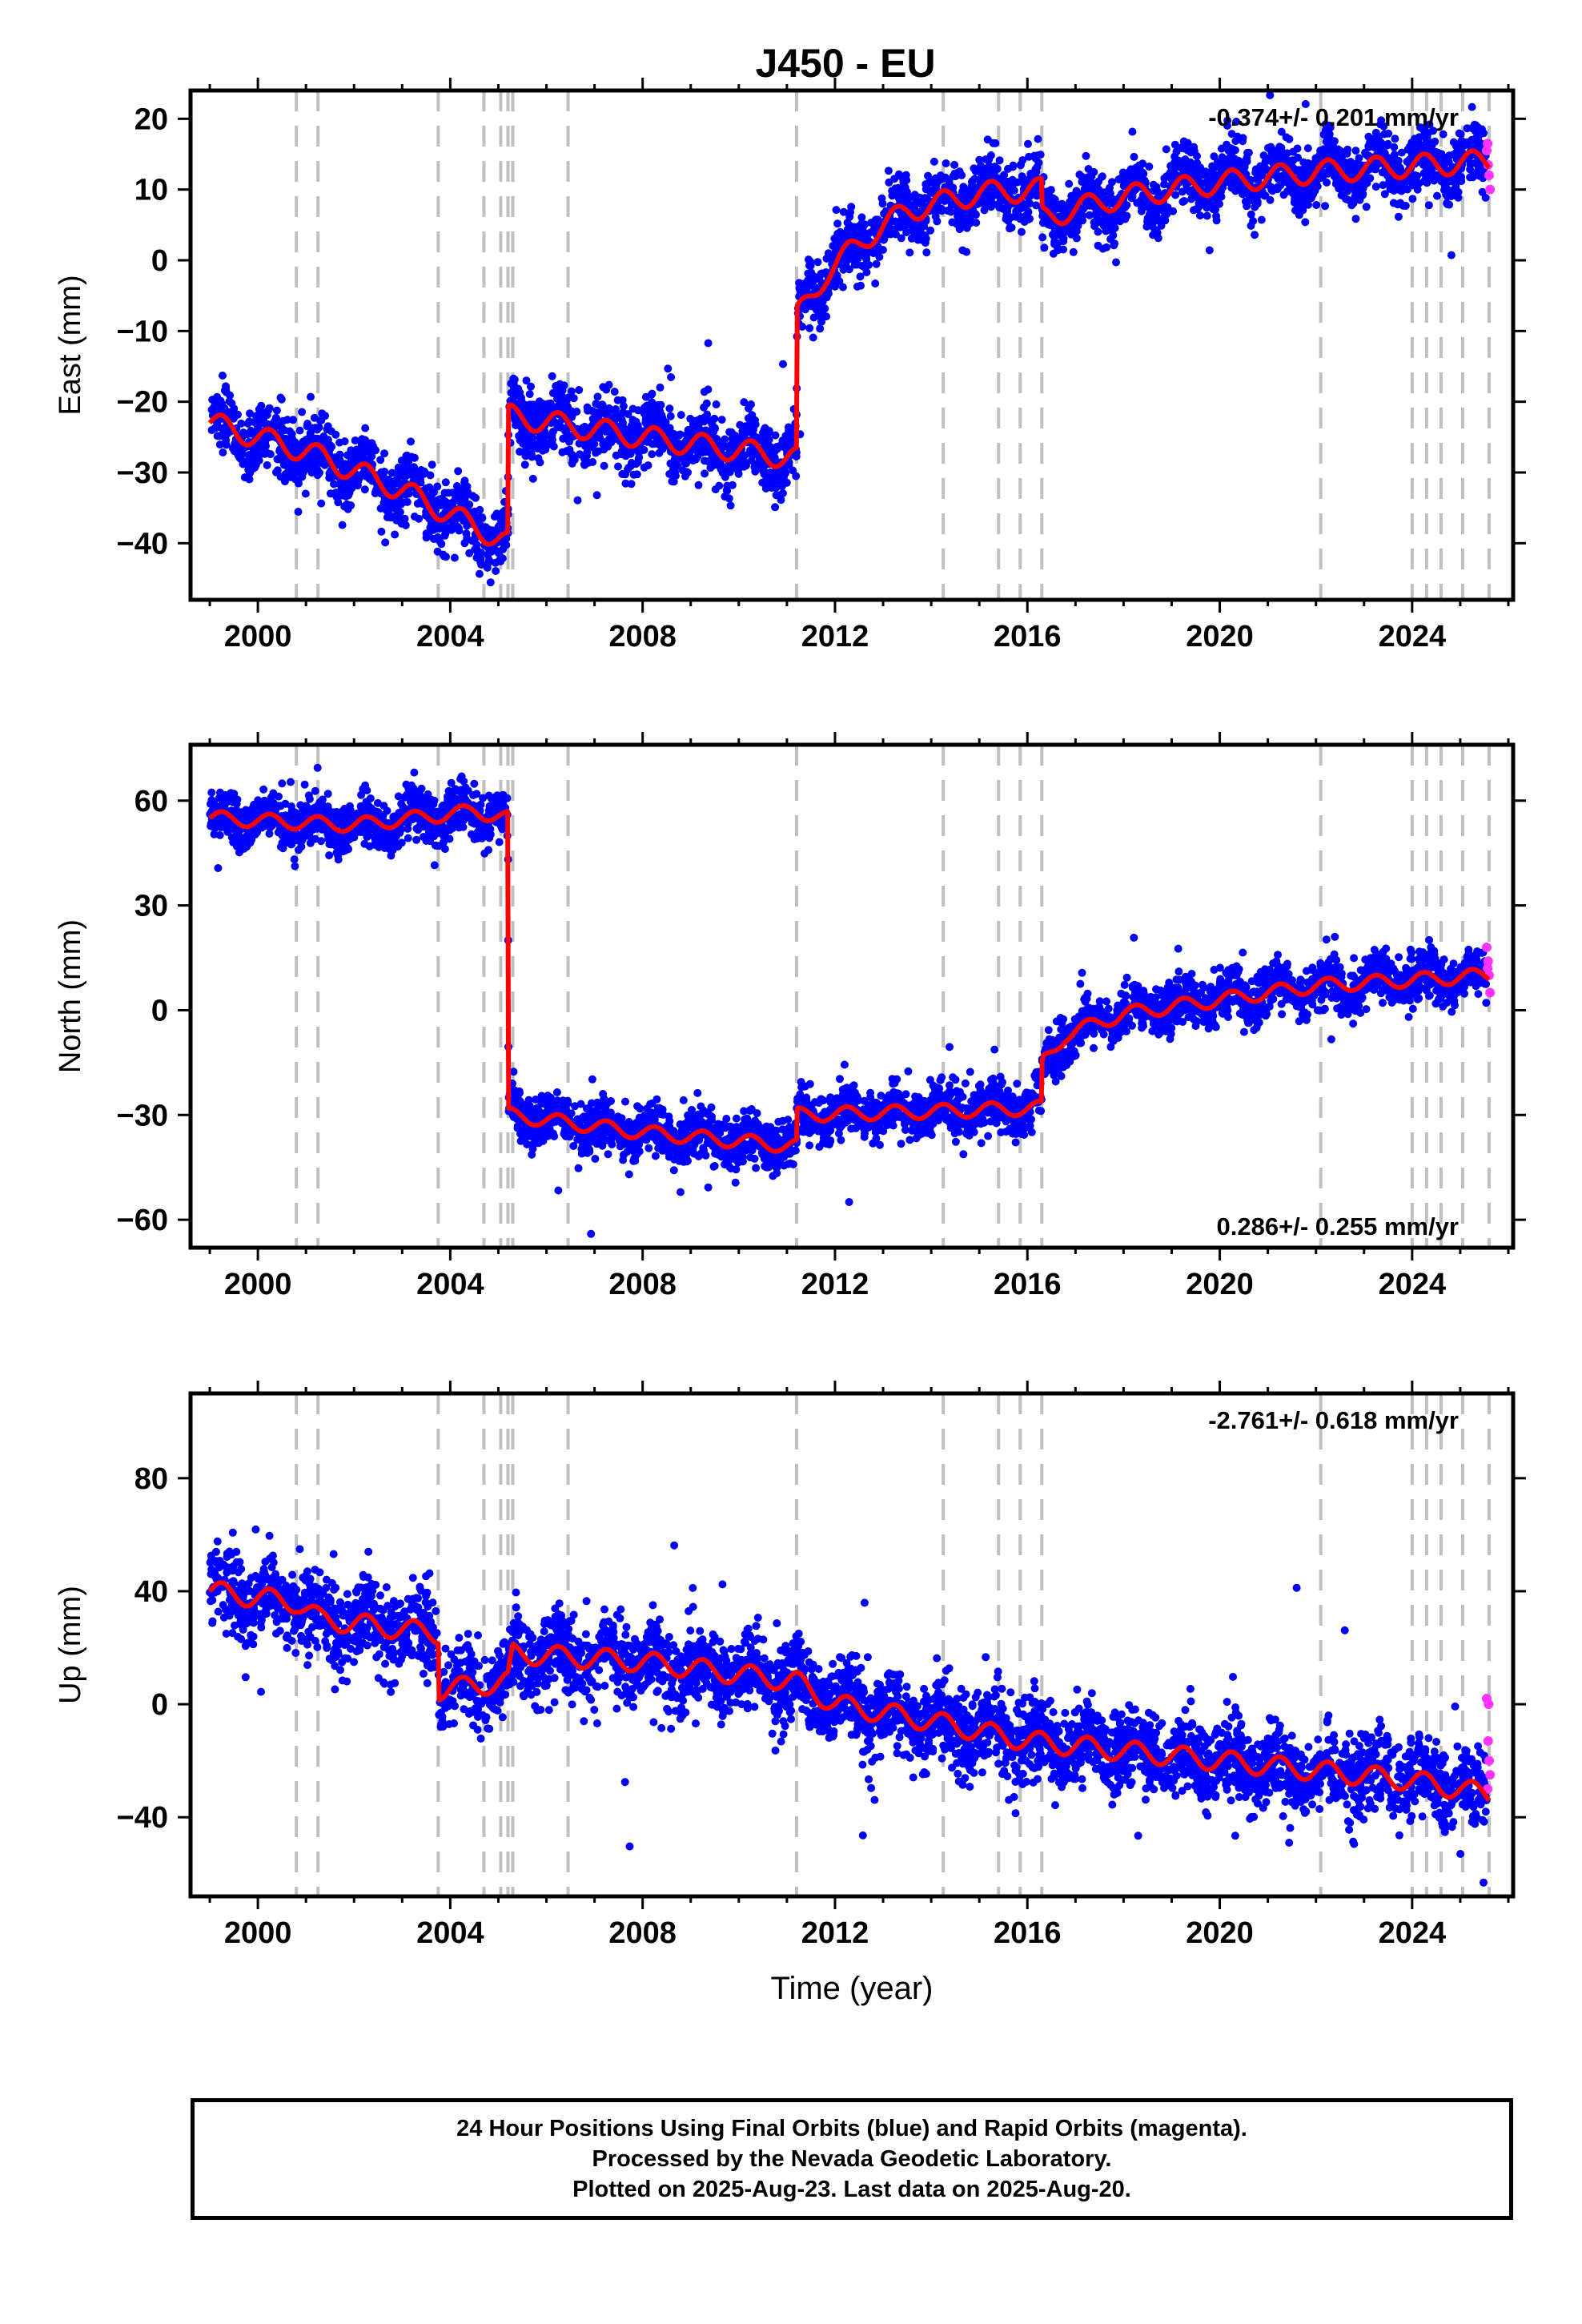  What do you see at coordinates (1333, 1420) in the screenshot?
I see `rate-annotation: -2.761+/- 0.618 mm/yr` at bounding box center [1333, 1420].